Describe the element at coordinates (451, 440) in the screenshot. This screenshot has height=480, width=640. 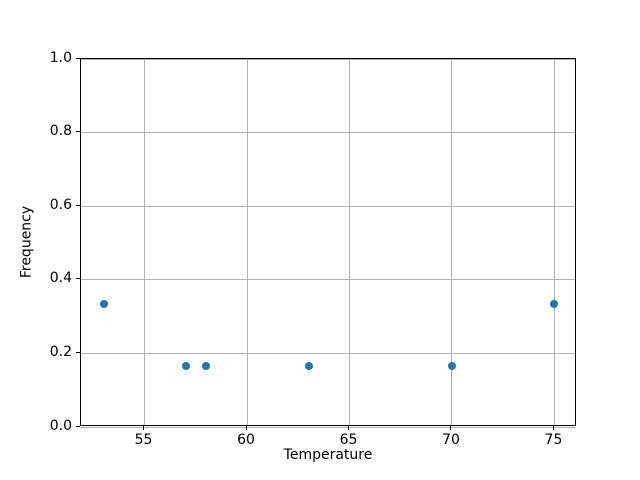
I see `x-tick-label: 70` at that location.